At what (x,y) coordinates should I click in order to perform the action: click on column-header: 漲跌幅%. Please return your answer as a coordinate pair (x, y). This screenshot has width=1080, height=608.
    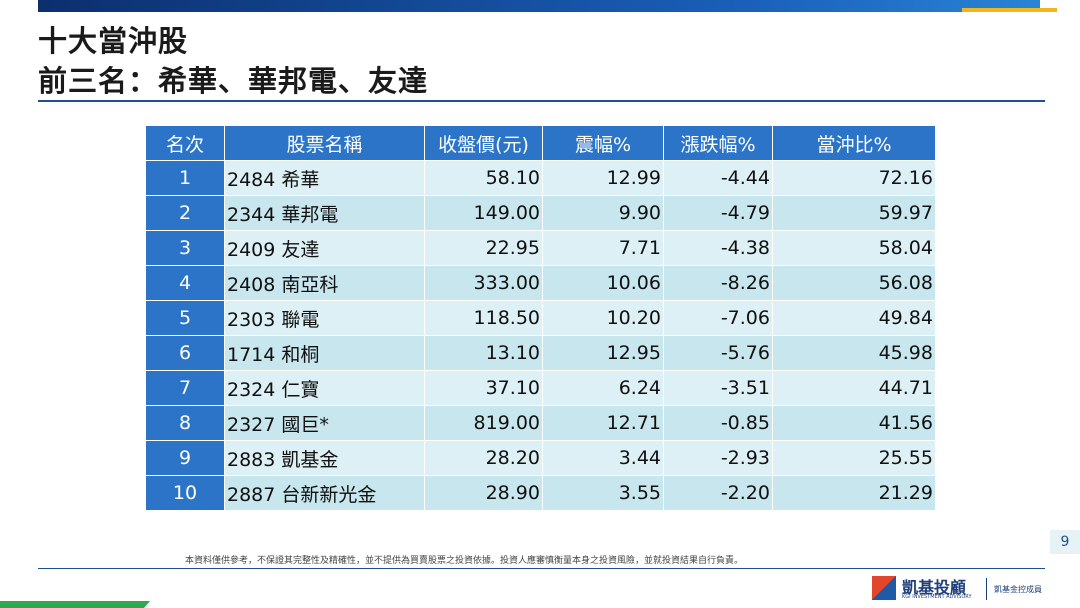
    Looking at the image, I should click on (718, 143).